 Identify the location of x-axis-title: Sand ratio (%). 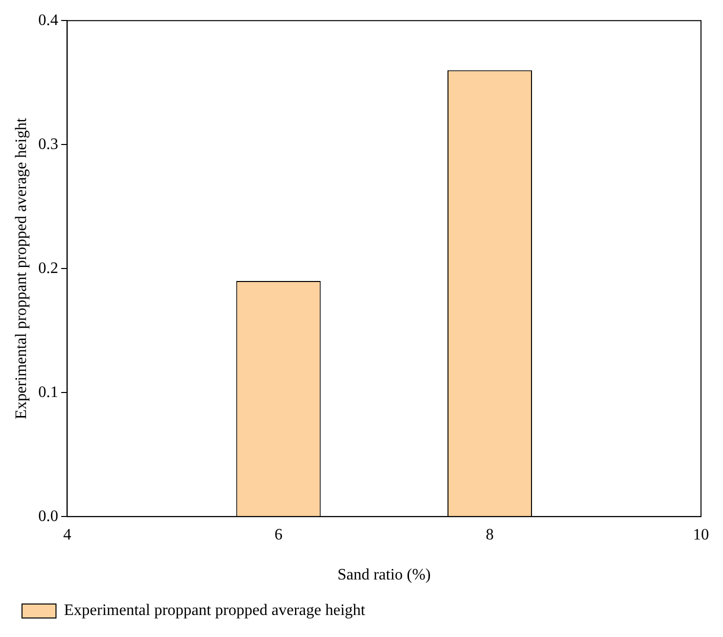
(384, 575).